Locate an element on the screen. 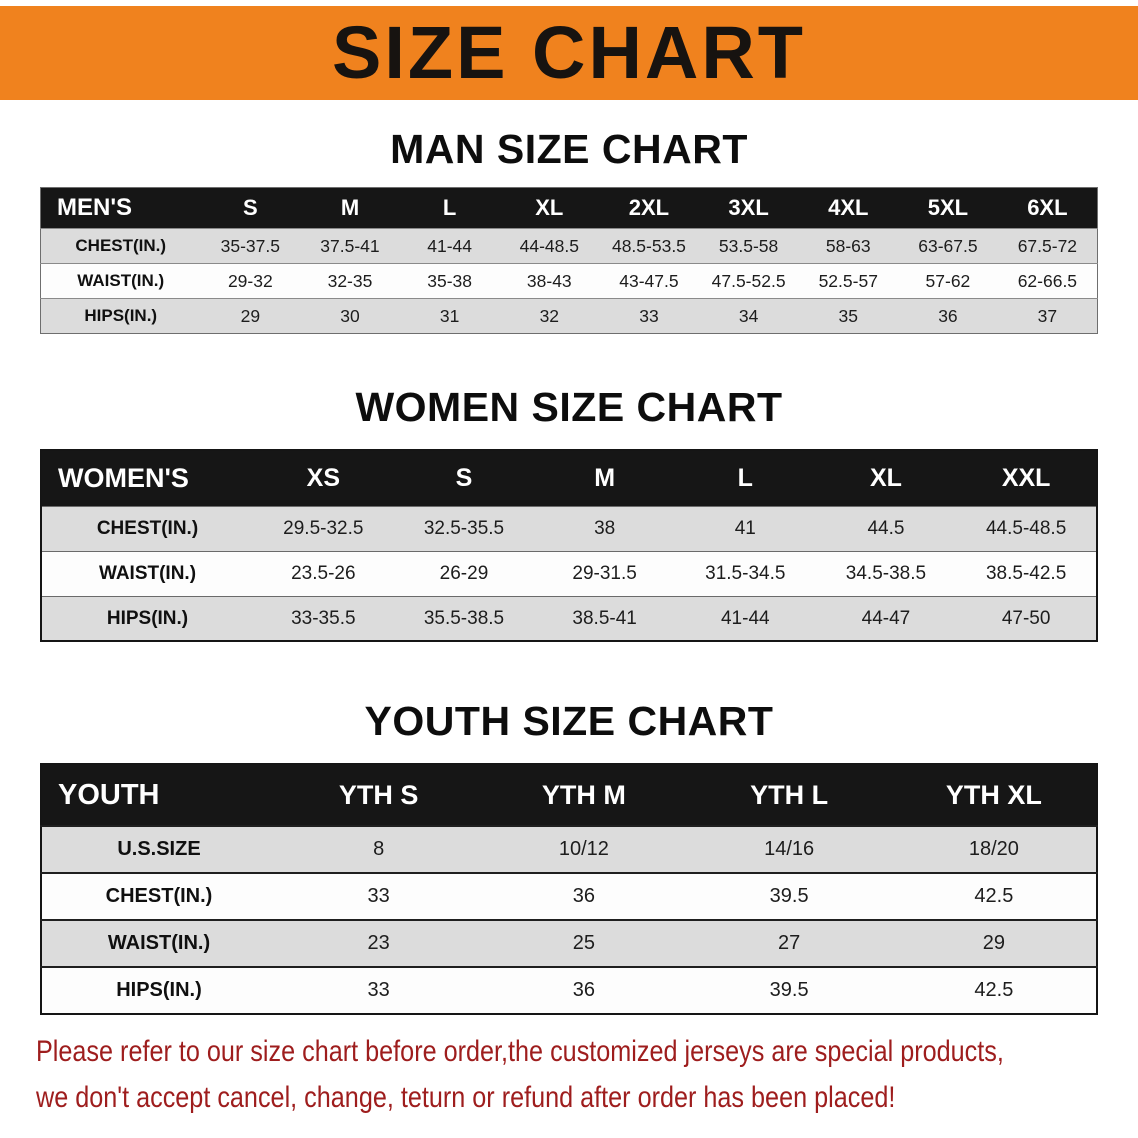 This screenshot has height=1138, width=1138. table-row: CHEST(IN.) 33 36 39.5 42.5 is located at coordinates (569, 897).